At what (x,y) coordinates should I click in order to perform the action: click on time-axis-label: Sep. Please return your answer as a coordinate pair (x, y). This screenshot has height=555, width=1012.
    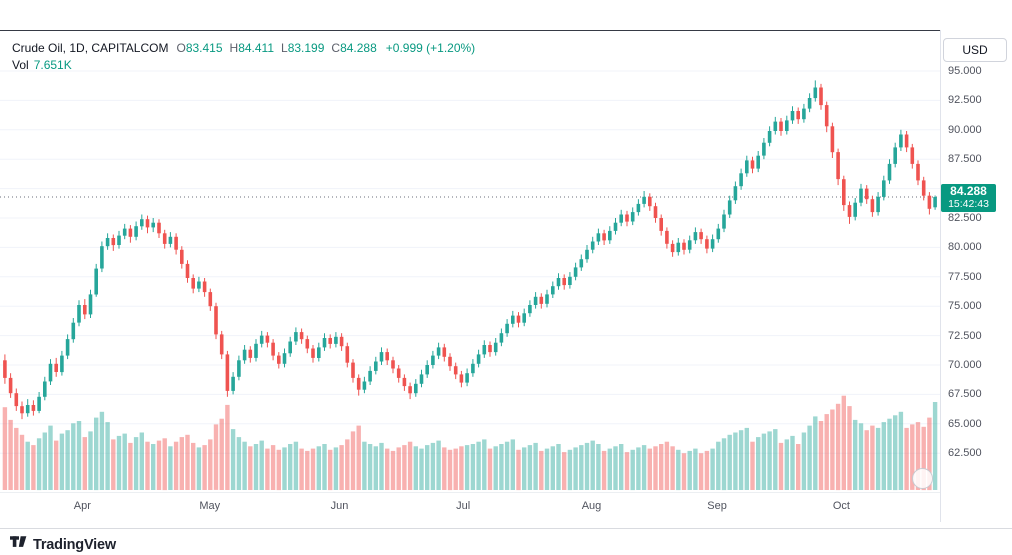
    Looking at the image, I should click on (717, 506).